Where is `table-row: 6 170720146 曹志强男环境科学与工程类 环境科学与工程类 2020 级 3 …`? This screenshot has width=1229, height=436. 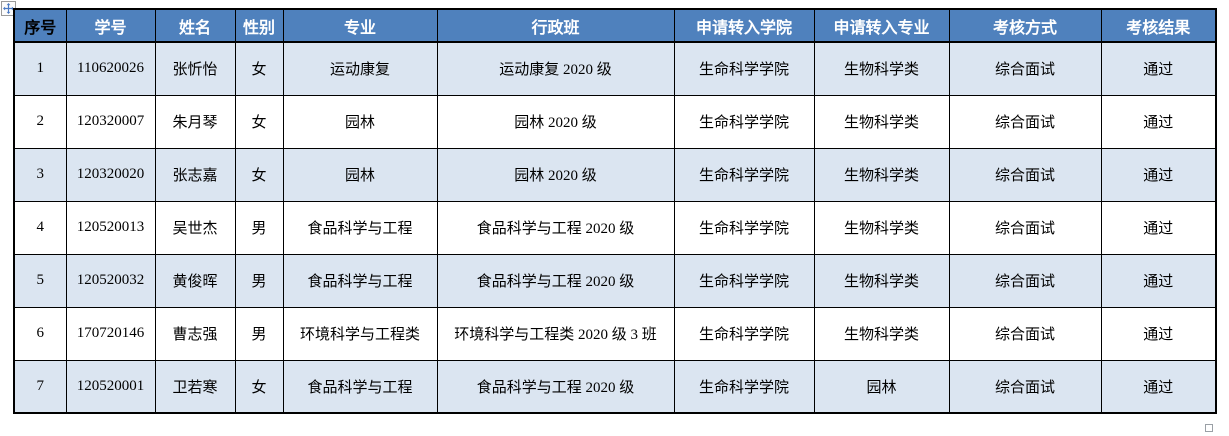 table-row: 6 170720146 曹志强男环境科学与工程类 环境科学与工程类 2020 级 3 … is located at coordinates (615, 333).